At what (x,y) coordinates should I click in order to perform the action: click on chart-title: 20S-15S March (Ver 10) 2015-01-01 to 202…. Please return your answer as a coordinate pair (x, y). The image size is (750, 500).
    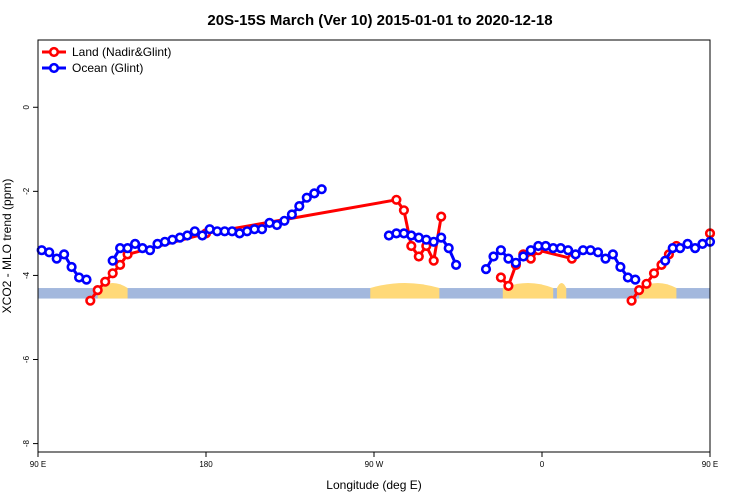
    Looking at the image, I should click on (379, 20).